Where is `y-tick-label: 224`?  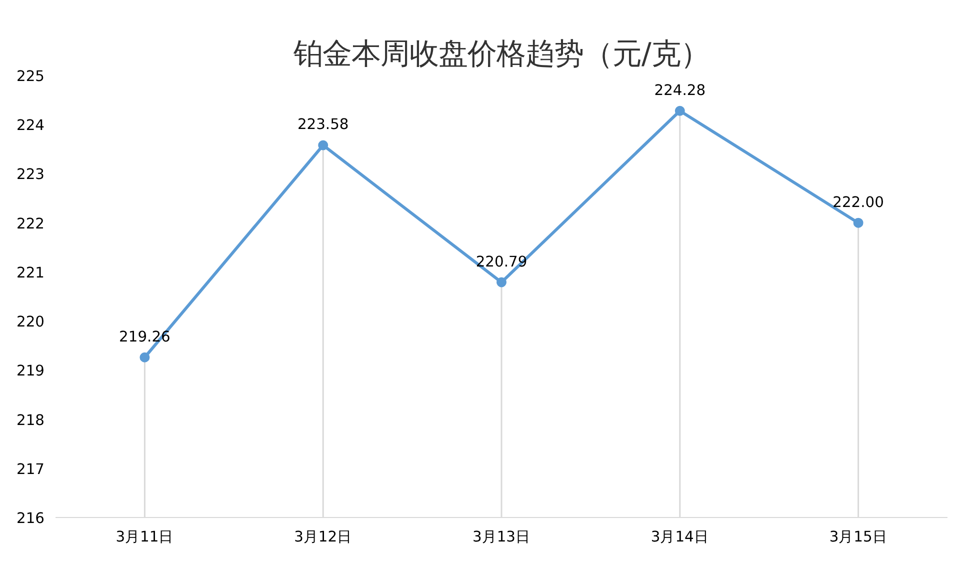 y-tick-label: 224 is located at coordinates (30, 125).